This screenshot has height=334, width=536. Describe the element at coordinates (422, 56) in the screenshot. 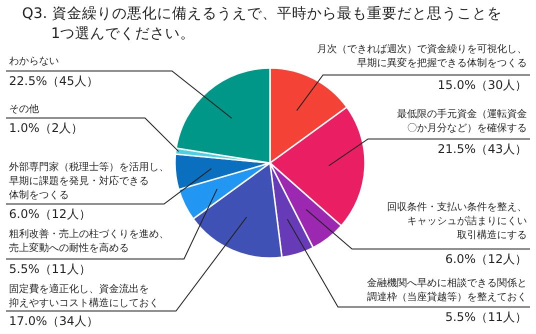

I see `slice-label: 月次（できれば週次）で資金繰りを可視化し、早期に異変を把握できる体制をつくる` at that location.